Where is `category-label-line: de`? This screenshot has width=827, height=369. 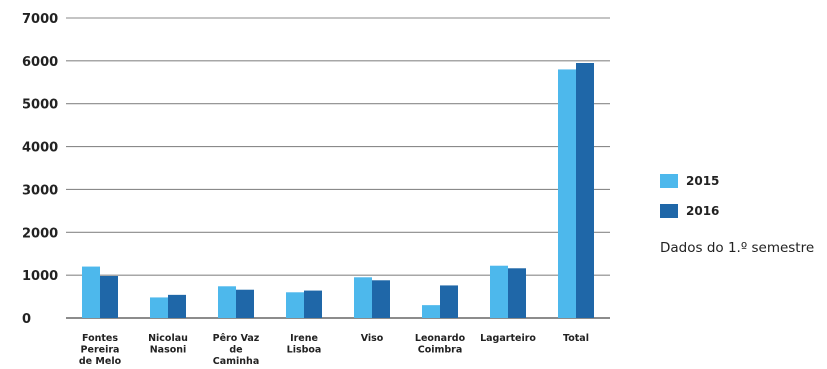
category-label-line: de is located at coordinates (235, 350).